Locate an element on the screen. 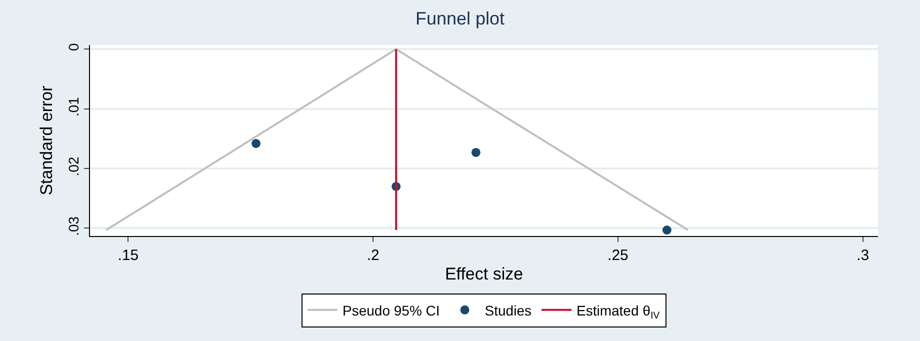  chart-title: Funnel plot is located at coordinates (460, 18).